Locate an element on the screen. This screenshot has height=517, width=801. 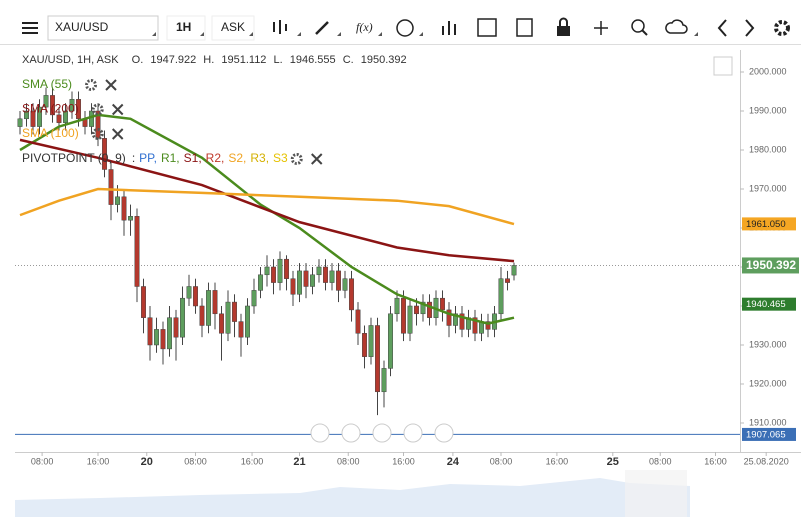
cloud-button is located at coordinates (676, 26).